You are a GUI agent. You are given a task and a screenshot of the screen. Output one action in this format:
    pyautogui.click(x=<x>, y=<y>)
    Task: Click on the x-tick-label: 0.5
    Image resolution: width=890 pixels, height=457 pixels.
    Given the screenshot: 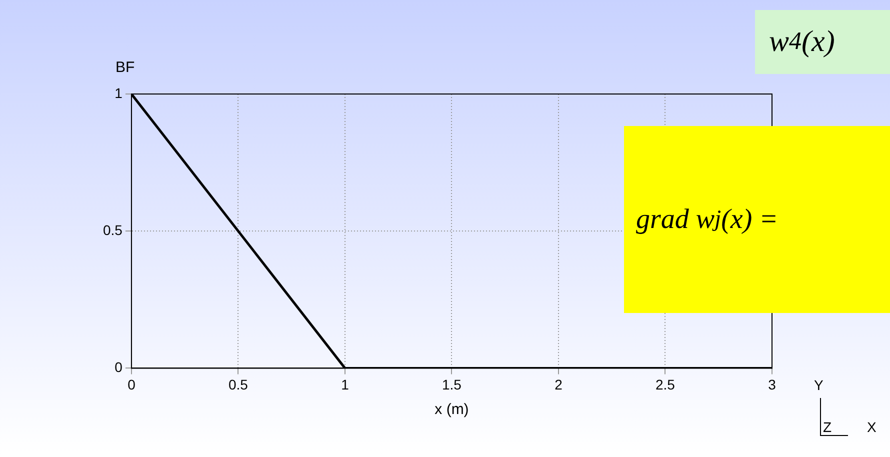 What is the action you would take?
    pyautogui.click(x=238, y=384)
    